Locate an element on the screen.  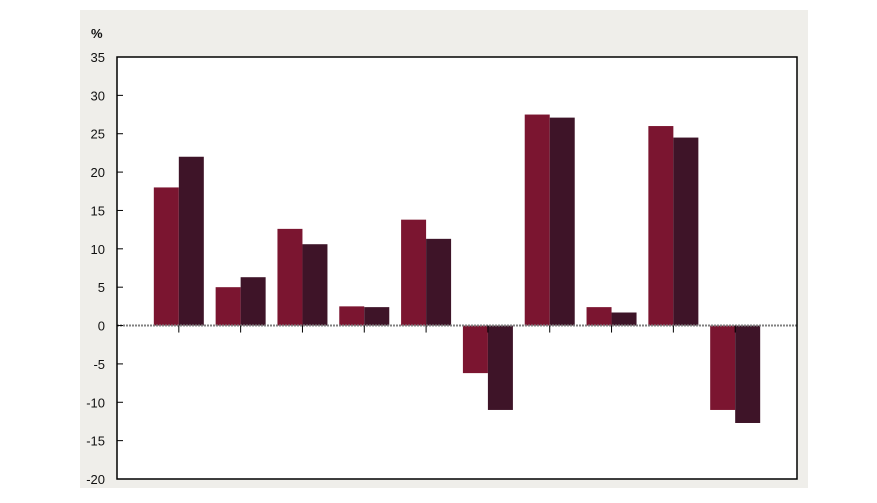
y-tick-label: 30 is located at coordinates (98, 95).